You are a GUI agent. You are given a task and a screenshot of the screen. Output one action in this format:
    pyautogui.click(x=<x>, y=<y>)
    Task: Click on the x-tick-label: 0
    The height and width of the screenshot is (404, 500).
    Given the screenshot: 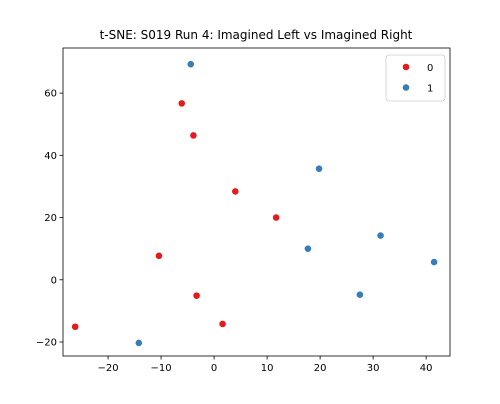 What is the action you would take?
    pyautogui.click(x=214, y=368)
    